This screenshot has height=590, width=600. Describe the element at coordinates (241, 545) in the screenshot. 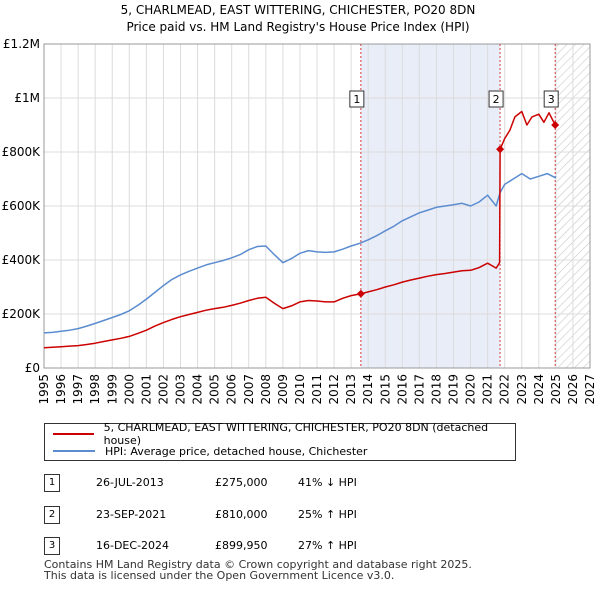

I see `transaction-price: £899,950` at that location.